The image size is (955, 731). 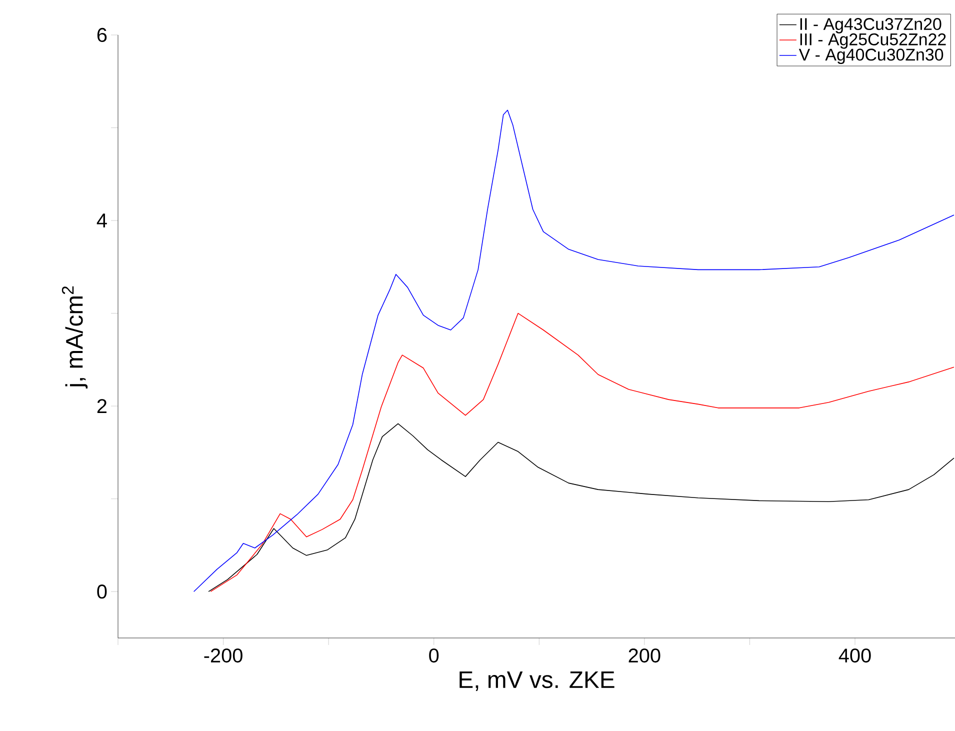 I want to click on x-tick-label: 200, so click(x=644, y=655).